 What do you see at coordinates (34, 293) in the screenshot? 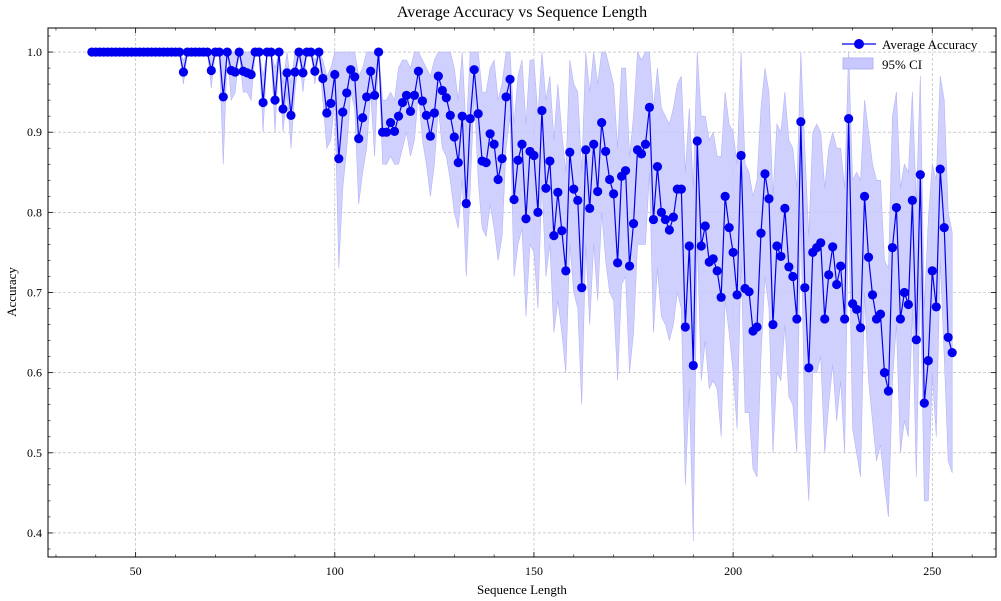
I see `y-tick-label: 0.7` at bounding box center [34, 293].